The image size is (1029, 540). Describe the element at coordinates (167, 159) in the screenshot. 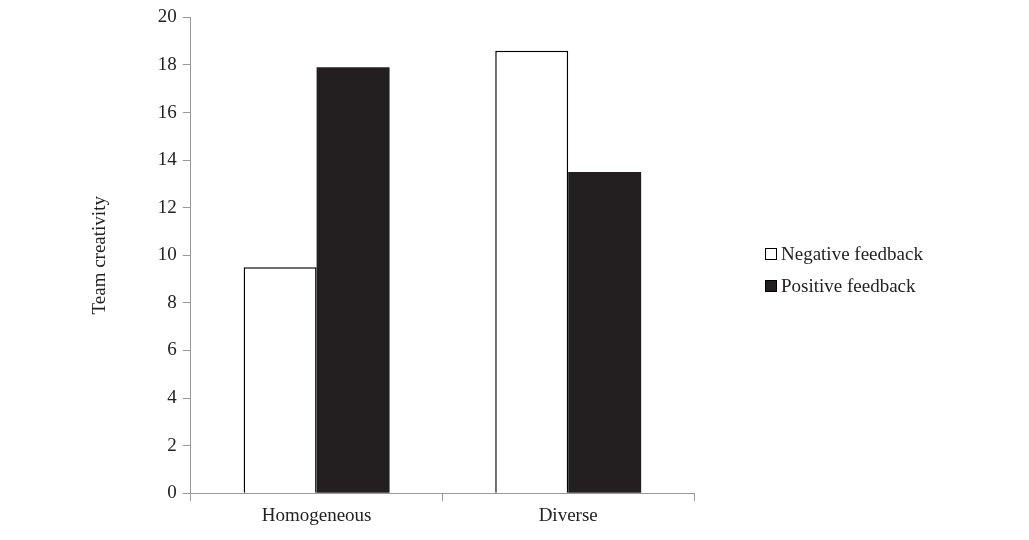

I see `y-tick-label: 14` at that location.